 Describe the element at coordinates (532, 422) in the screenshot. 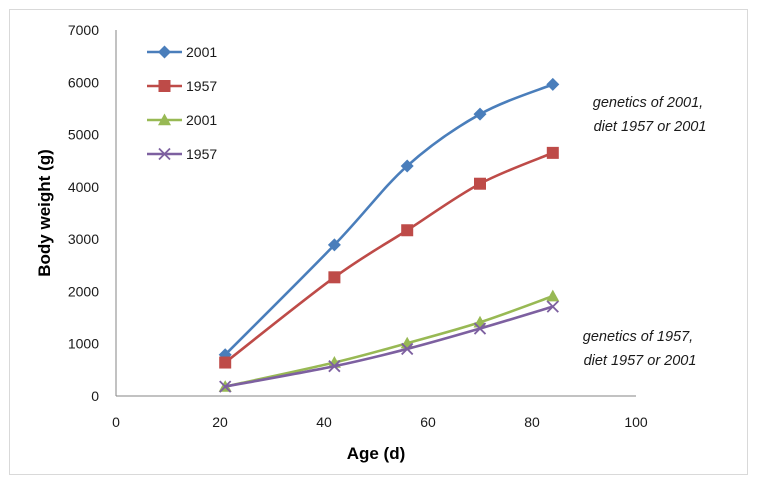

I see `x-tick-label: 80` at that location.